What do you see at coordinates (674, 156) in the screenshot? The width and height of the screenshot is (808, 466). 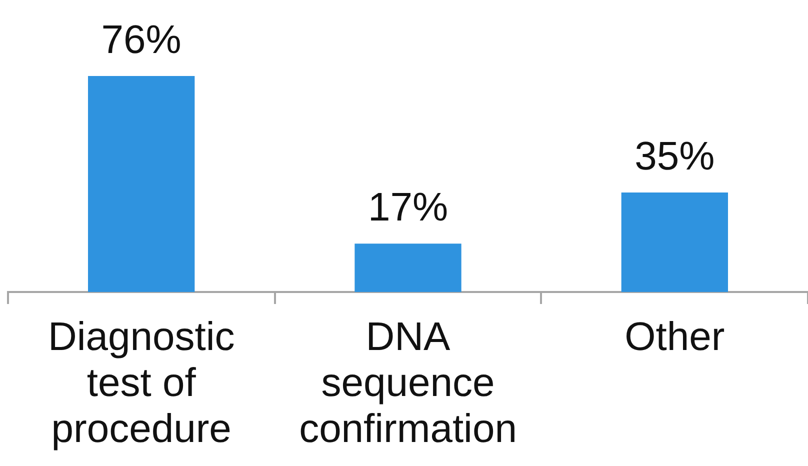 I see `data-label: 35%` at bounding box center [674, 156].